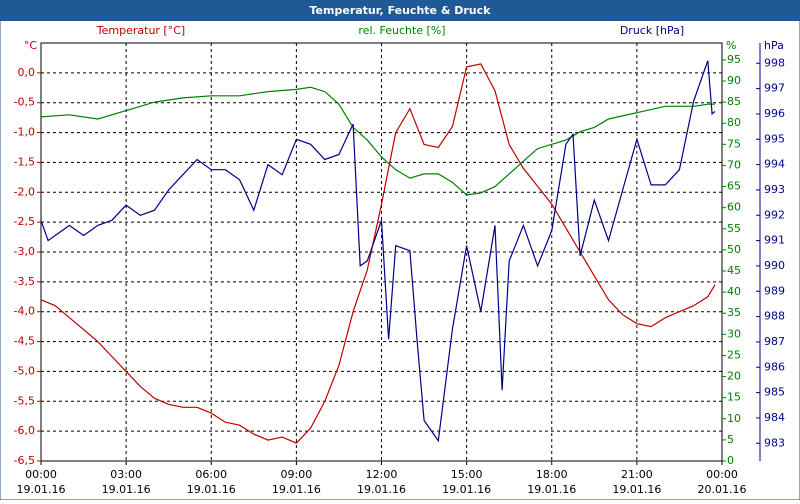 This screenshot has width=800, height=504. Describe the element at coordinates (24, 341) in the screenshot. I see `y-tick-label: -4,5` at that location.